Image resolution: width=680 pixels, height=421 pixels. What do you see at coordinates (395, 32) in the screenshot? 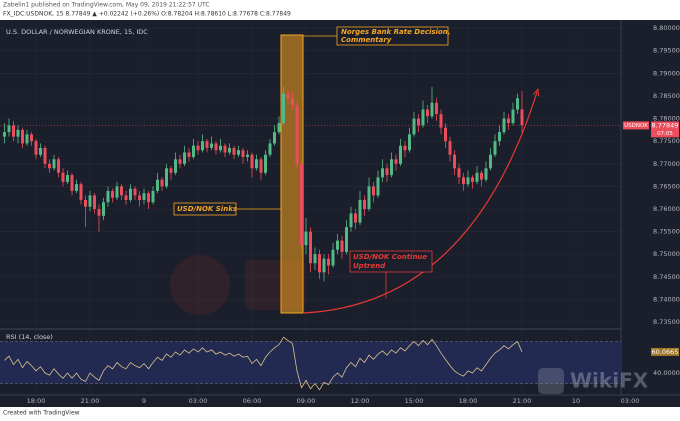
I see `event-label: Norges Bank Rate Decision,` at bounding box center [395, 32].